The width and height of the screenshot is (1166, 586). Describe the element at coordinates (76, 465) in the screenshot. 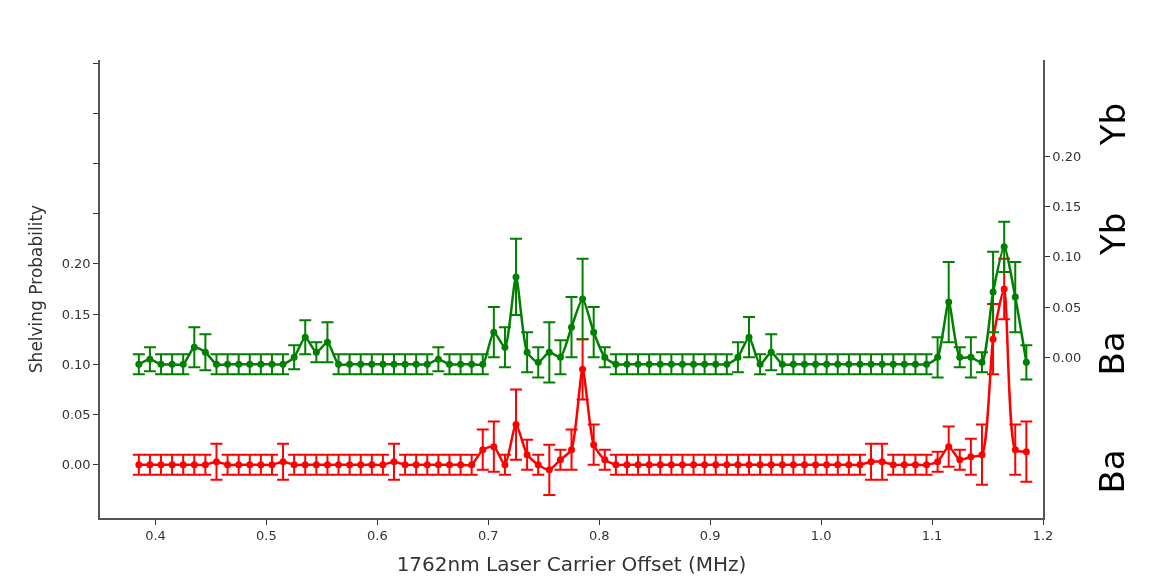

I see `y-tick-label: 0.00` at that location.